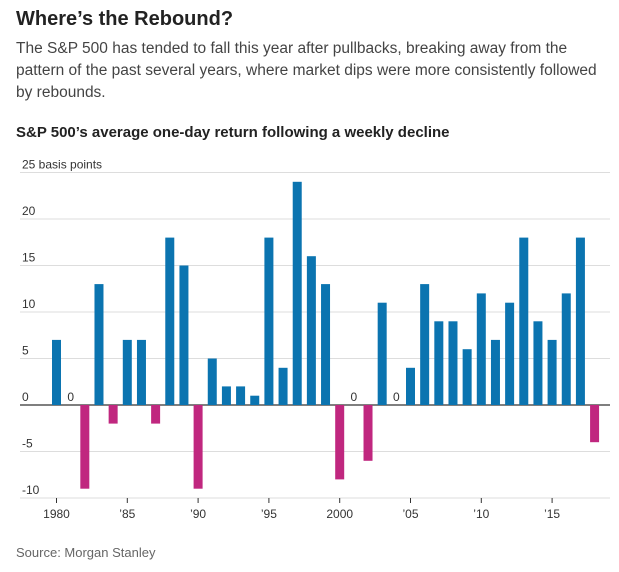 The image size is (619, 572). What do you see at coordinates (566, 349) in the screenshot?
I see `bar-2016` at bounding box center [566, 349].